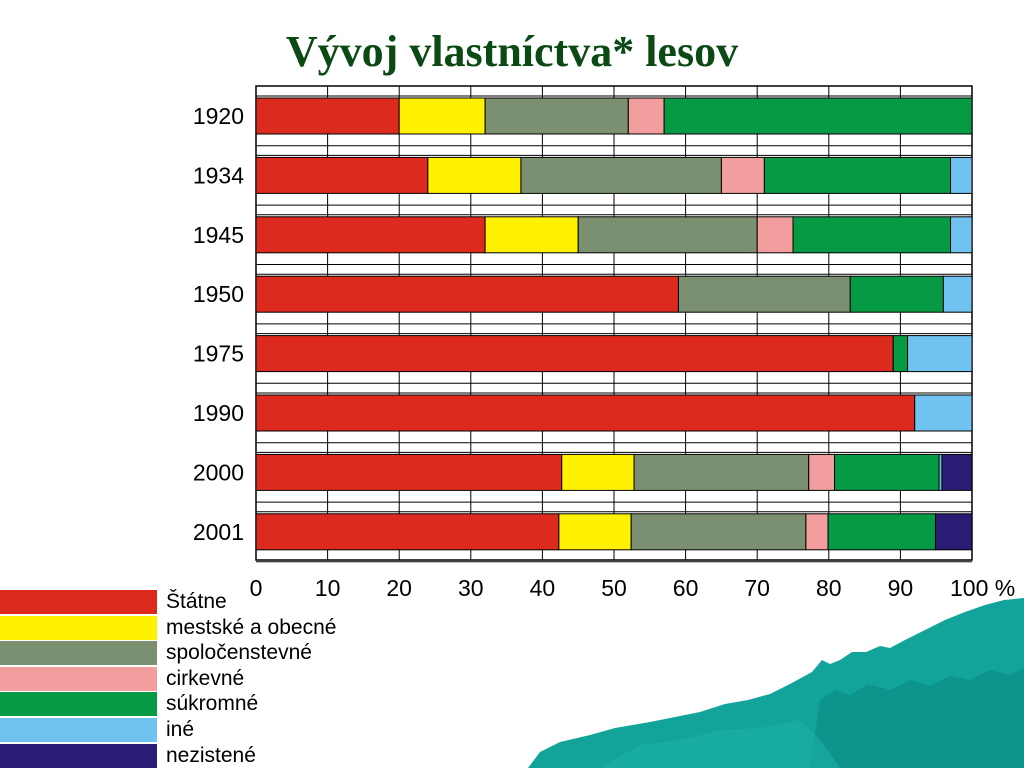  I want to click on y-axis-labels: 1920 1934 1945 1950 1975 1990 2000 2001, so click(218, 324).